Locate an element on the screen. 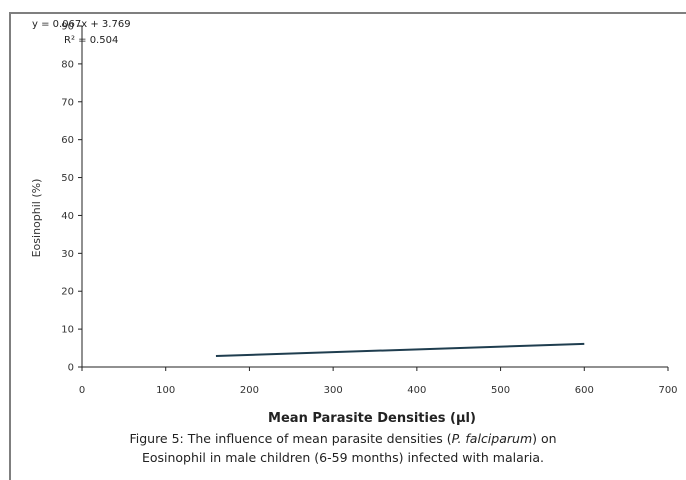  caption-text-post: ) on is located at coordinates (544, 438).